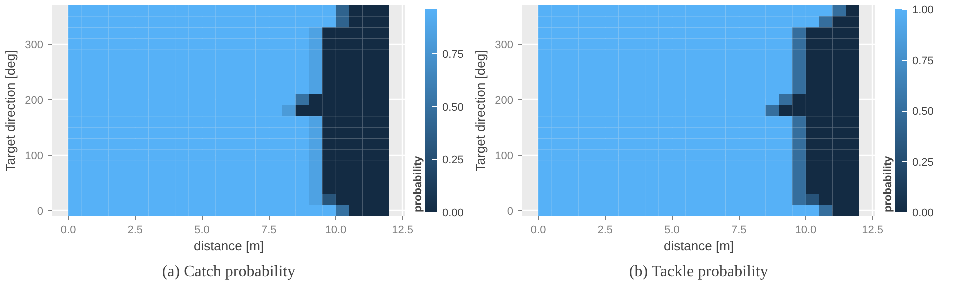 Image resolution: width=965 pixels, height=290 pixels. Describe the element at coordinates (229, 272) in the screenshot. I see `text: (a) Catch probability` at that location.